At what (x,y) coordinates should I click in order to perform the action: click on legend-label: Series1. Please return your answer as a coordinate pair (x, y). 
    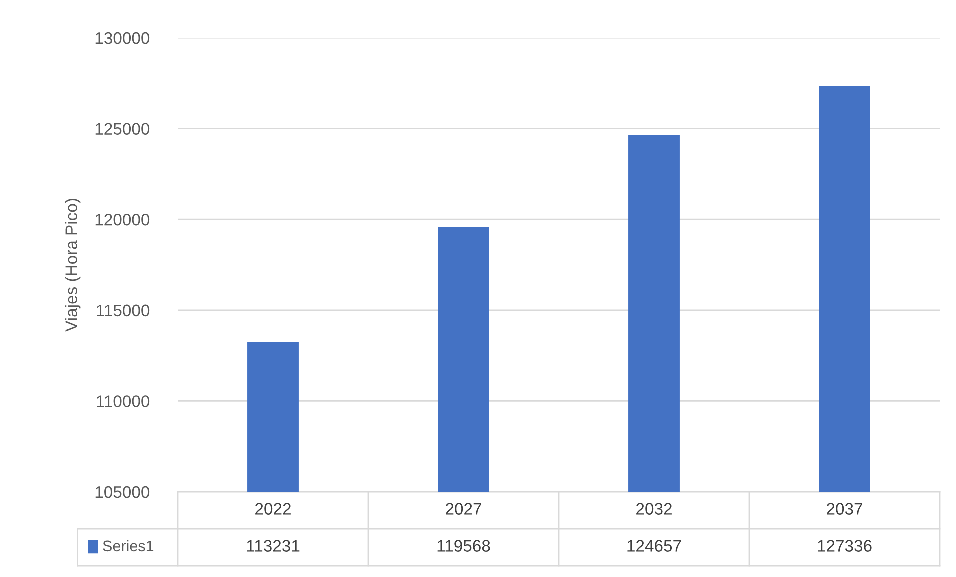
    Looking at the image, I should click on (128, 546).